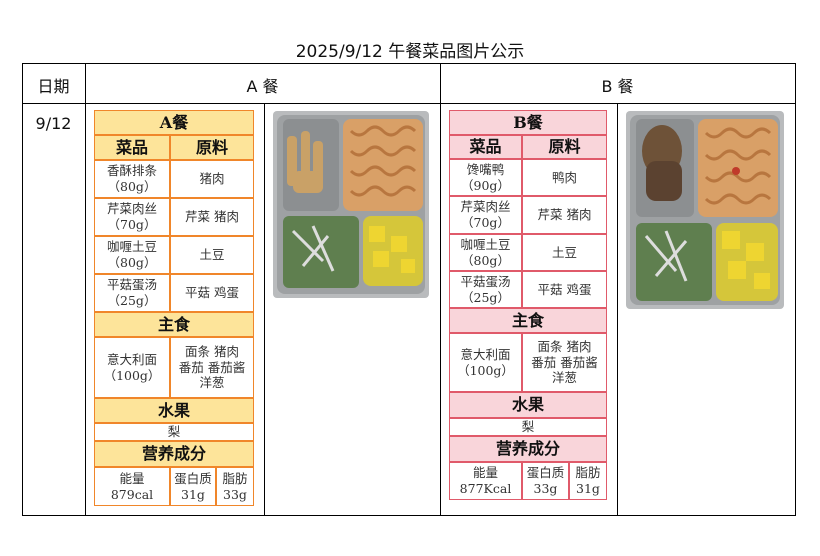 This screenshot has width=820, height=556. I want to click on nutrition-value: 879cal, so click(132, 494).